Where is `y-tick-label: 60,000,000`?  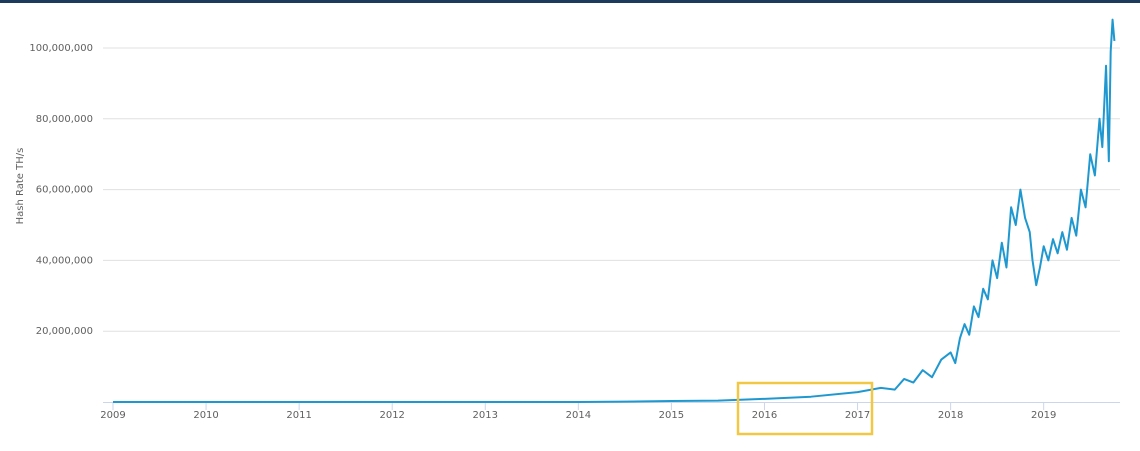
y-tick-label: 60,000,000 is located at coordinates (64, 190).